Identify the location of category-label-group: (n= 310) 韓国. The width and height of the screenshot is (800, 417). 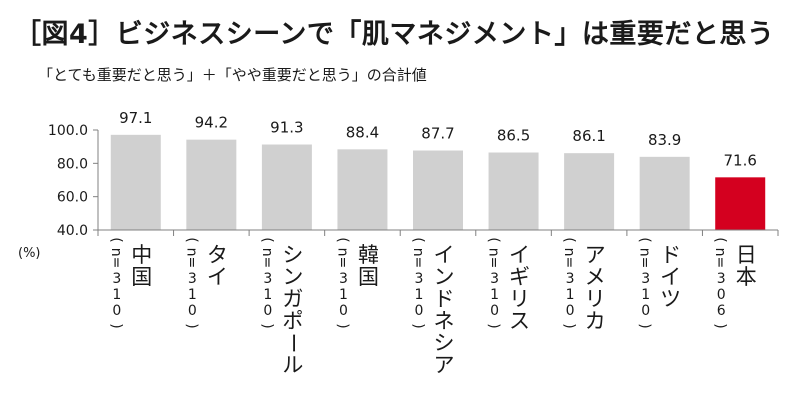
(356, 282).